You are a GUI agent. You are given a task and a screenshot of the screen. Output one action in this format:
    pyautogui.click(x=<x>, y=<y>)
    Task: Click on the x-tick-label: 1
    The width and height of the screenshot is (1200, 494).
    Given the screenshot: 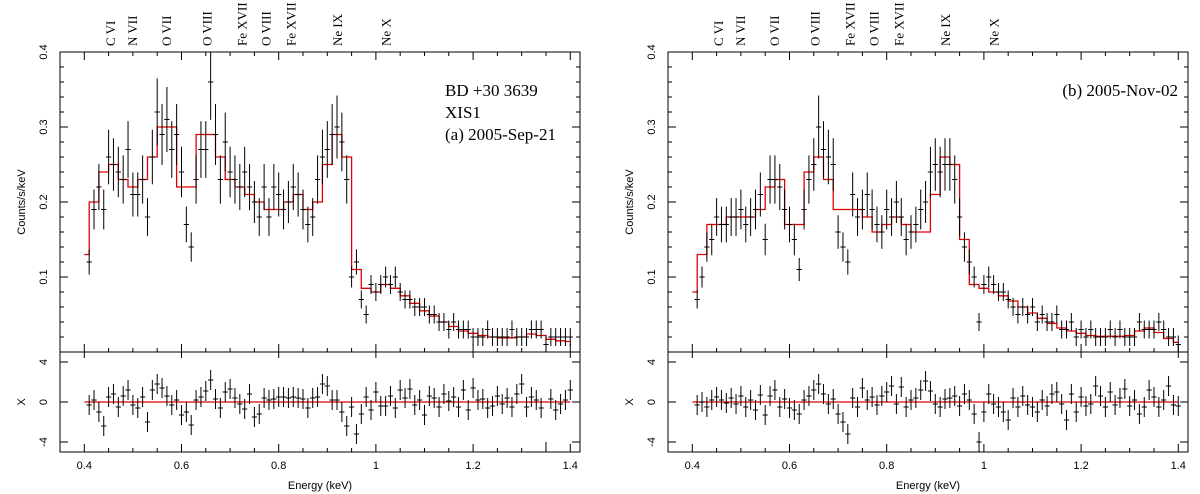 What is the action you would take?
    pyautogui.click(x=376, y=466)
    